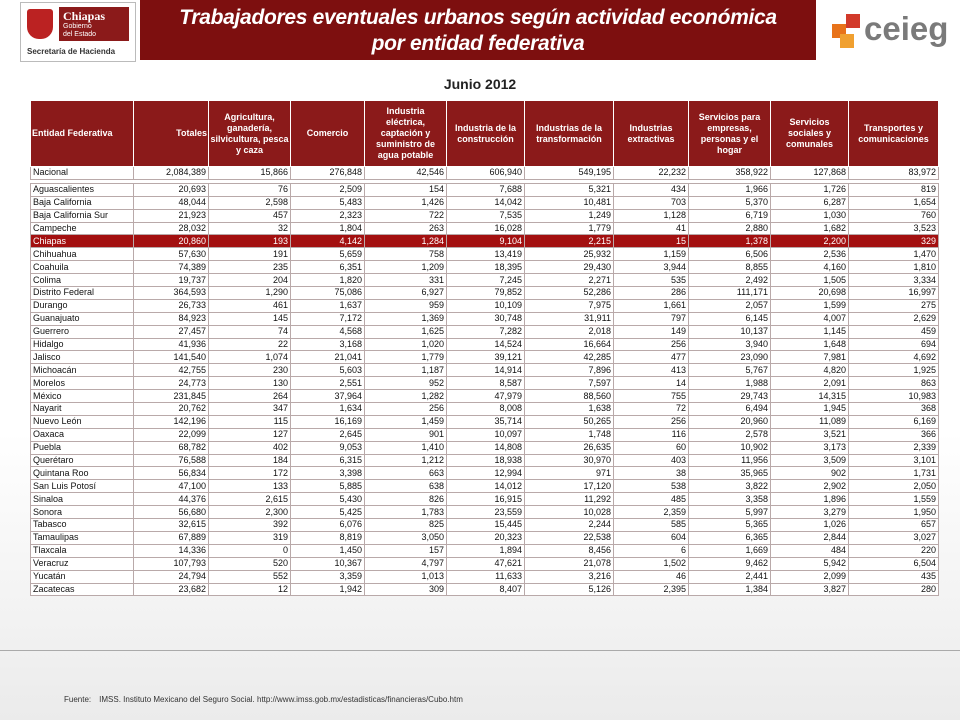 The width and height of the screenshot is (960, 720). Describe the element at coordinates (809, 280) in the screenshot. I see `cell-value: 1,505` at that location.